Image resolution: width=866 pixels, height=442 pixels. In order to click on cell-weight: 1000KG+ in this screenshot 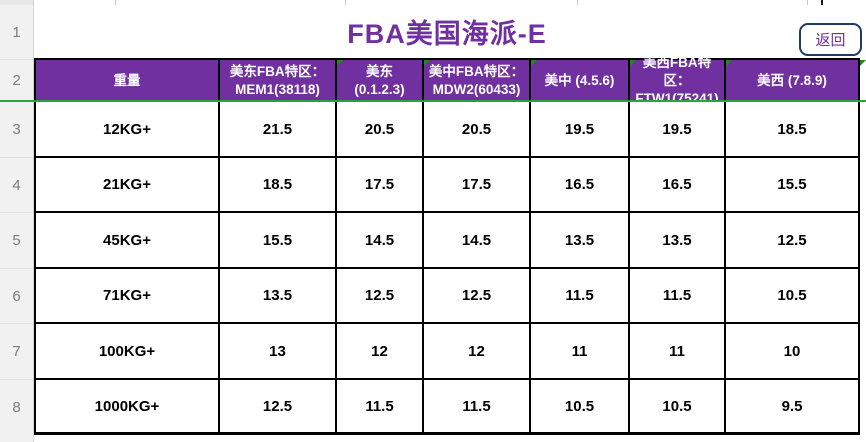, I will do `click(128, 406)`.